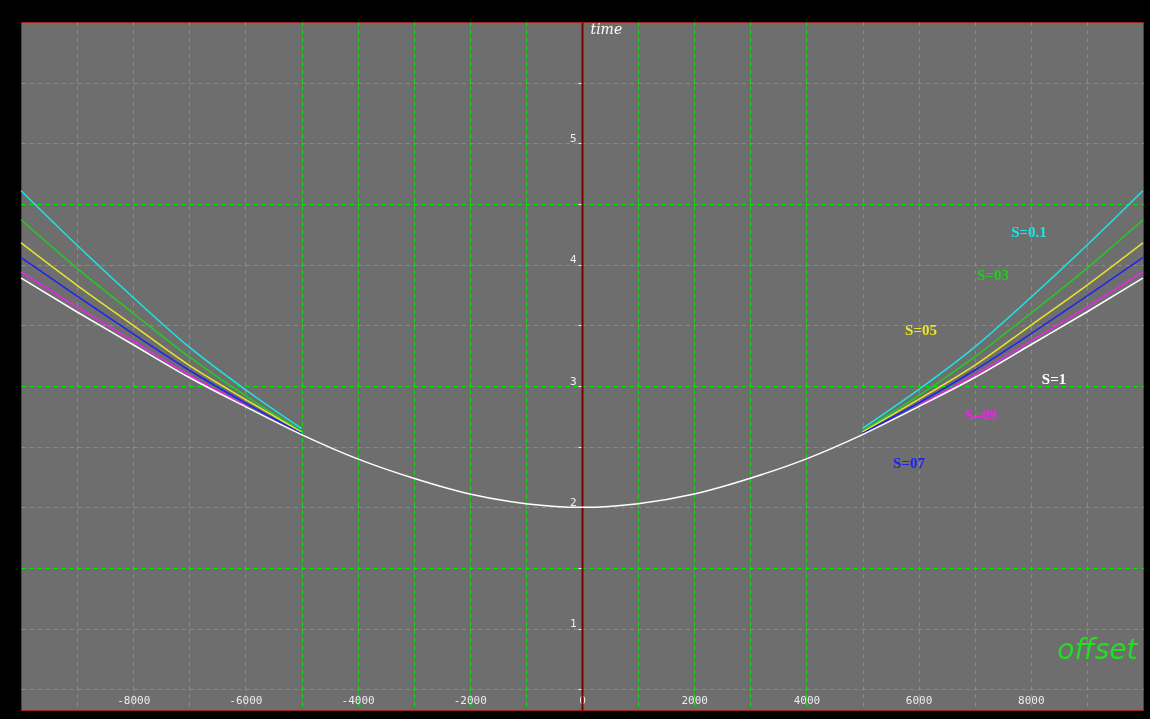  What do you see at coordinates (246, 700) in the screenshot?
I see `x-tick-label: -6000` at bounding box center [246, 700].